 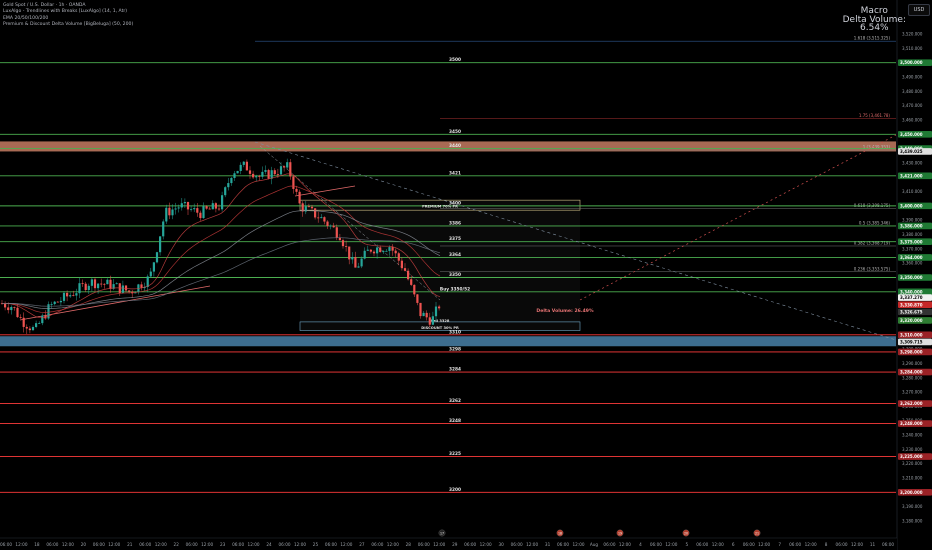 What do you see at coordinates (779, 544) in the screenshot?
I see `x-tick-label: 7` at bounding box center [779, 544].